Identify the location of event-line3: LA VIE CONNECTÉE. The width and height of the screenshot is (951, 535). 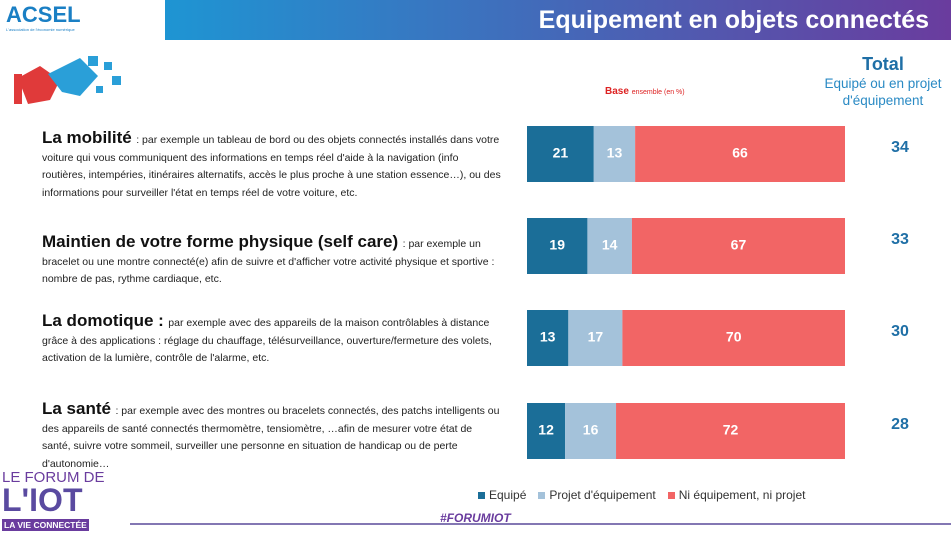
(45, 525).